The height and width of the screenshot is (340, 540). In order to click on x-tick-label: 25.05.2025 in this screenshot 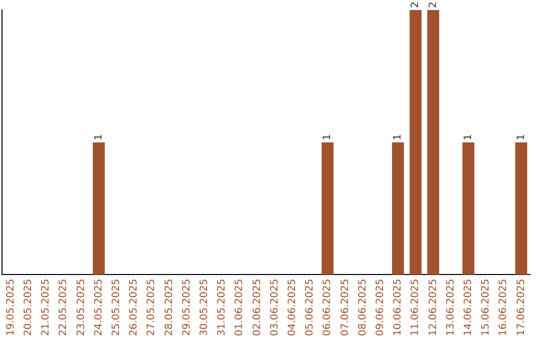, I will do `click(116, 307)`.